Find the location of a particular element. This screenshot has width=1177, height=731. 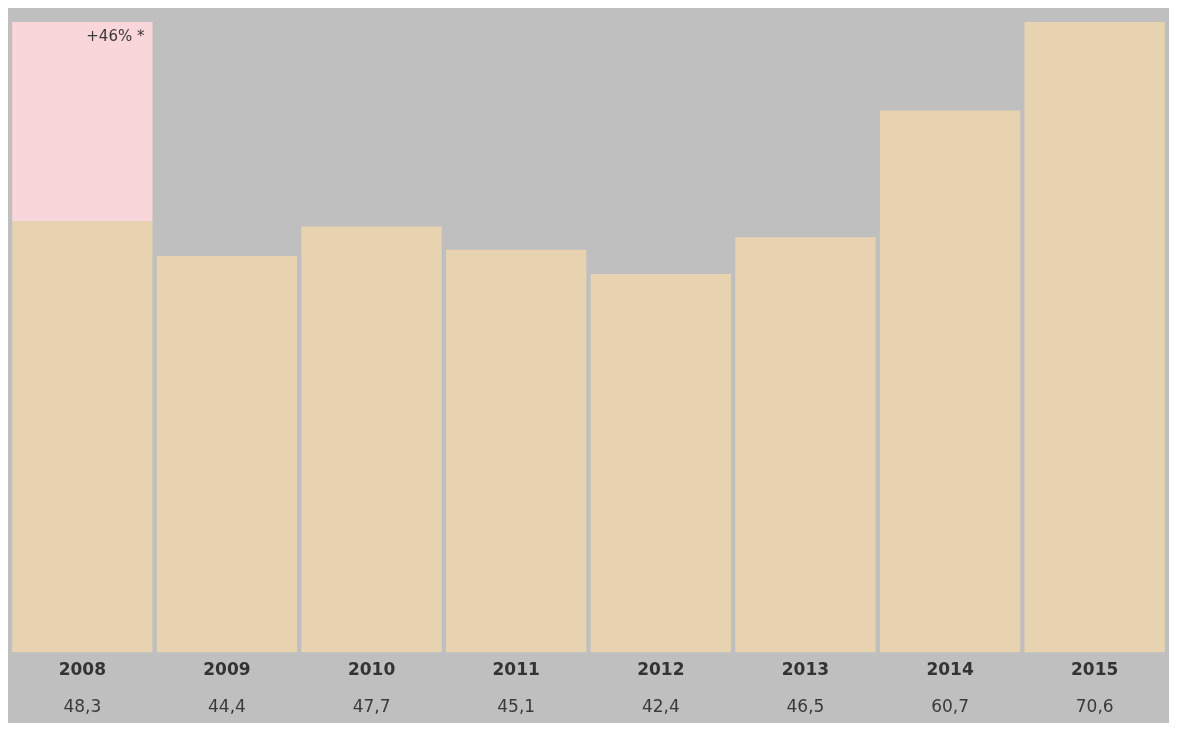

annotation: +46% * is located at coordinates (115, 36).